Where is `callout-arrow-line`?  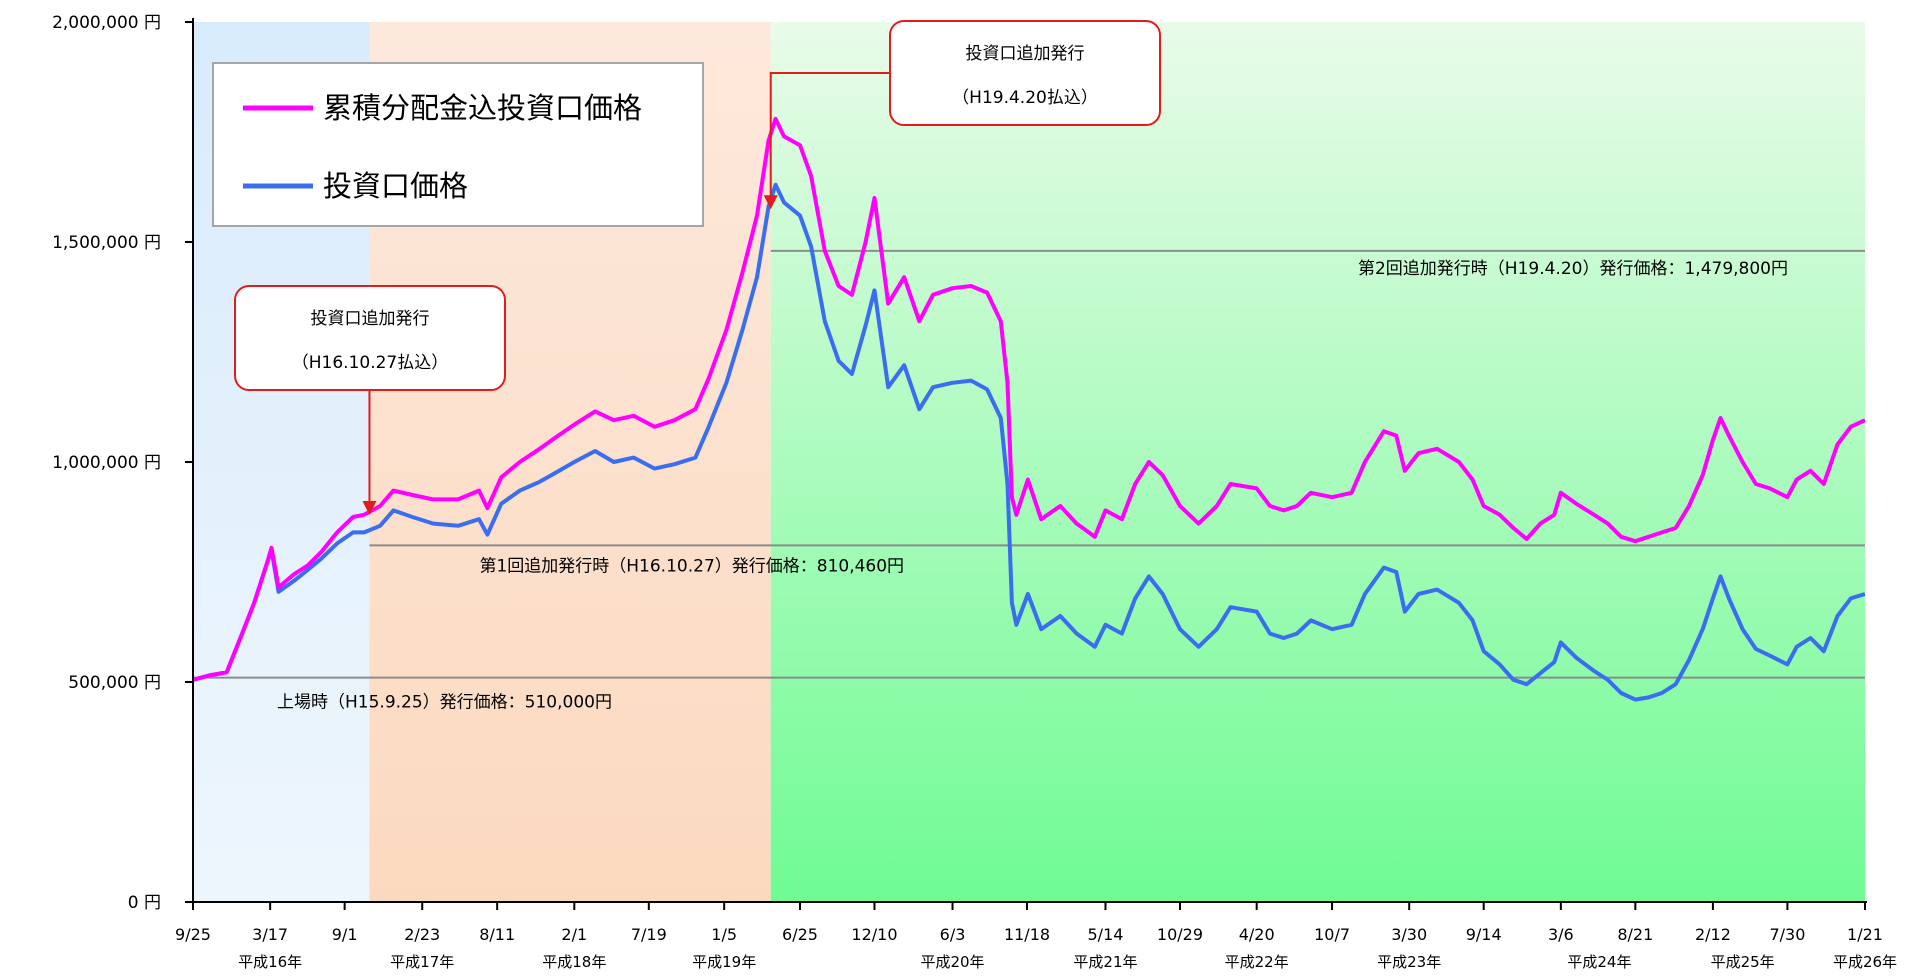
callout-arrow-line is located at coordinates (829, 135).